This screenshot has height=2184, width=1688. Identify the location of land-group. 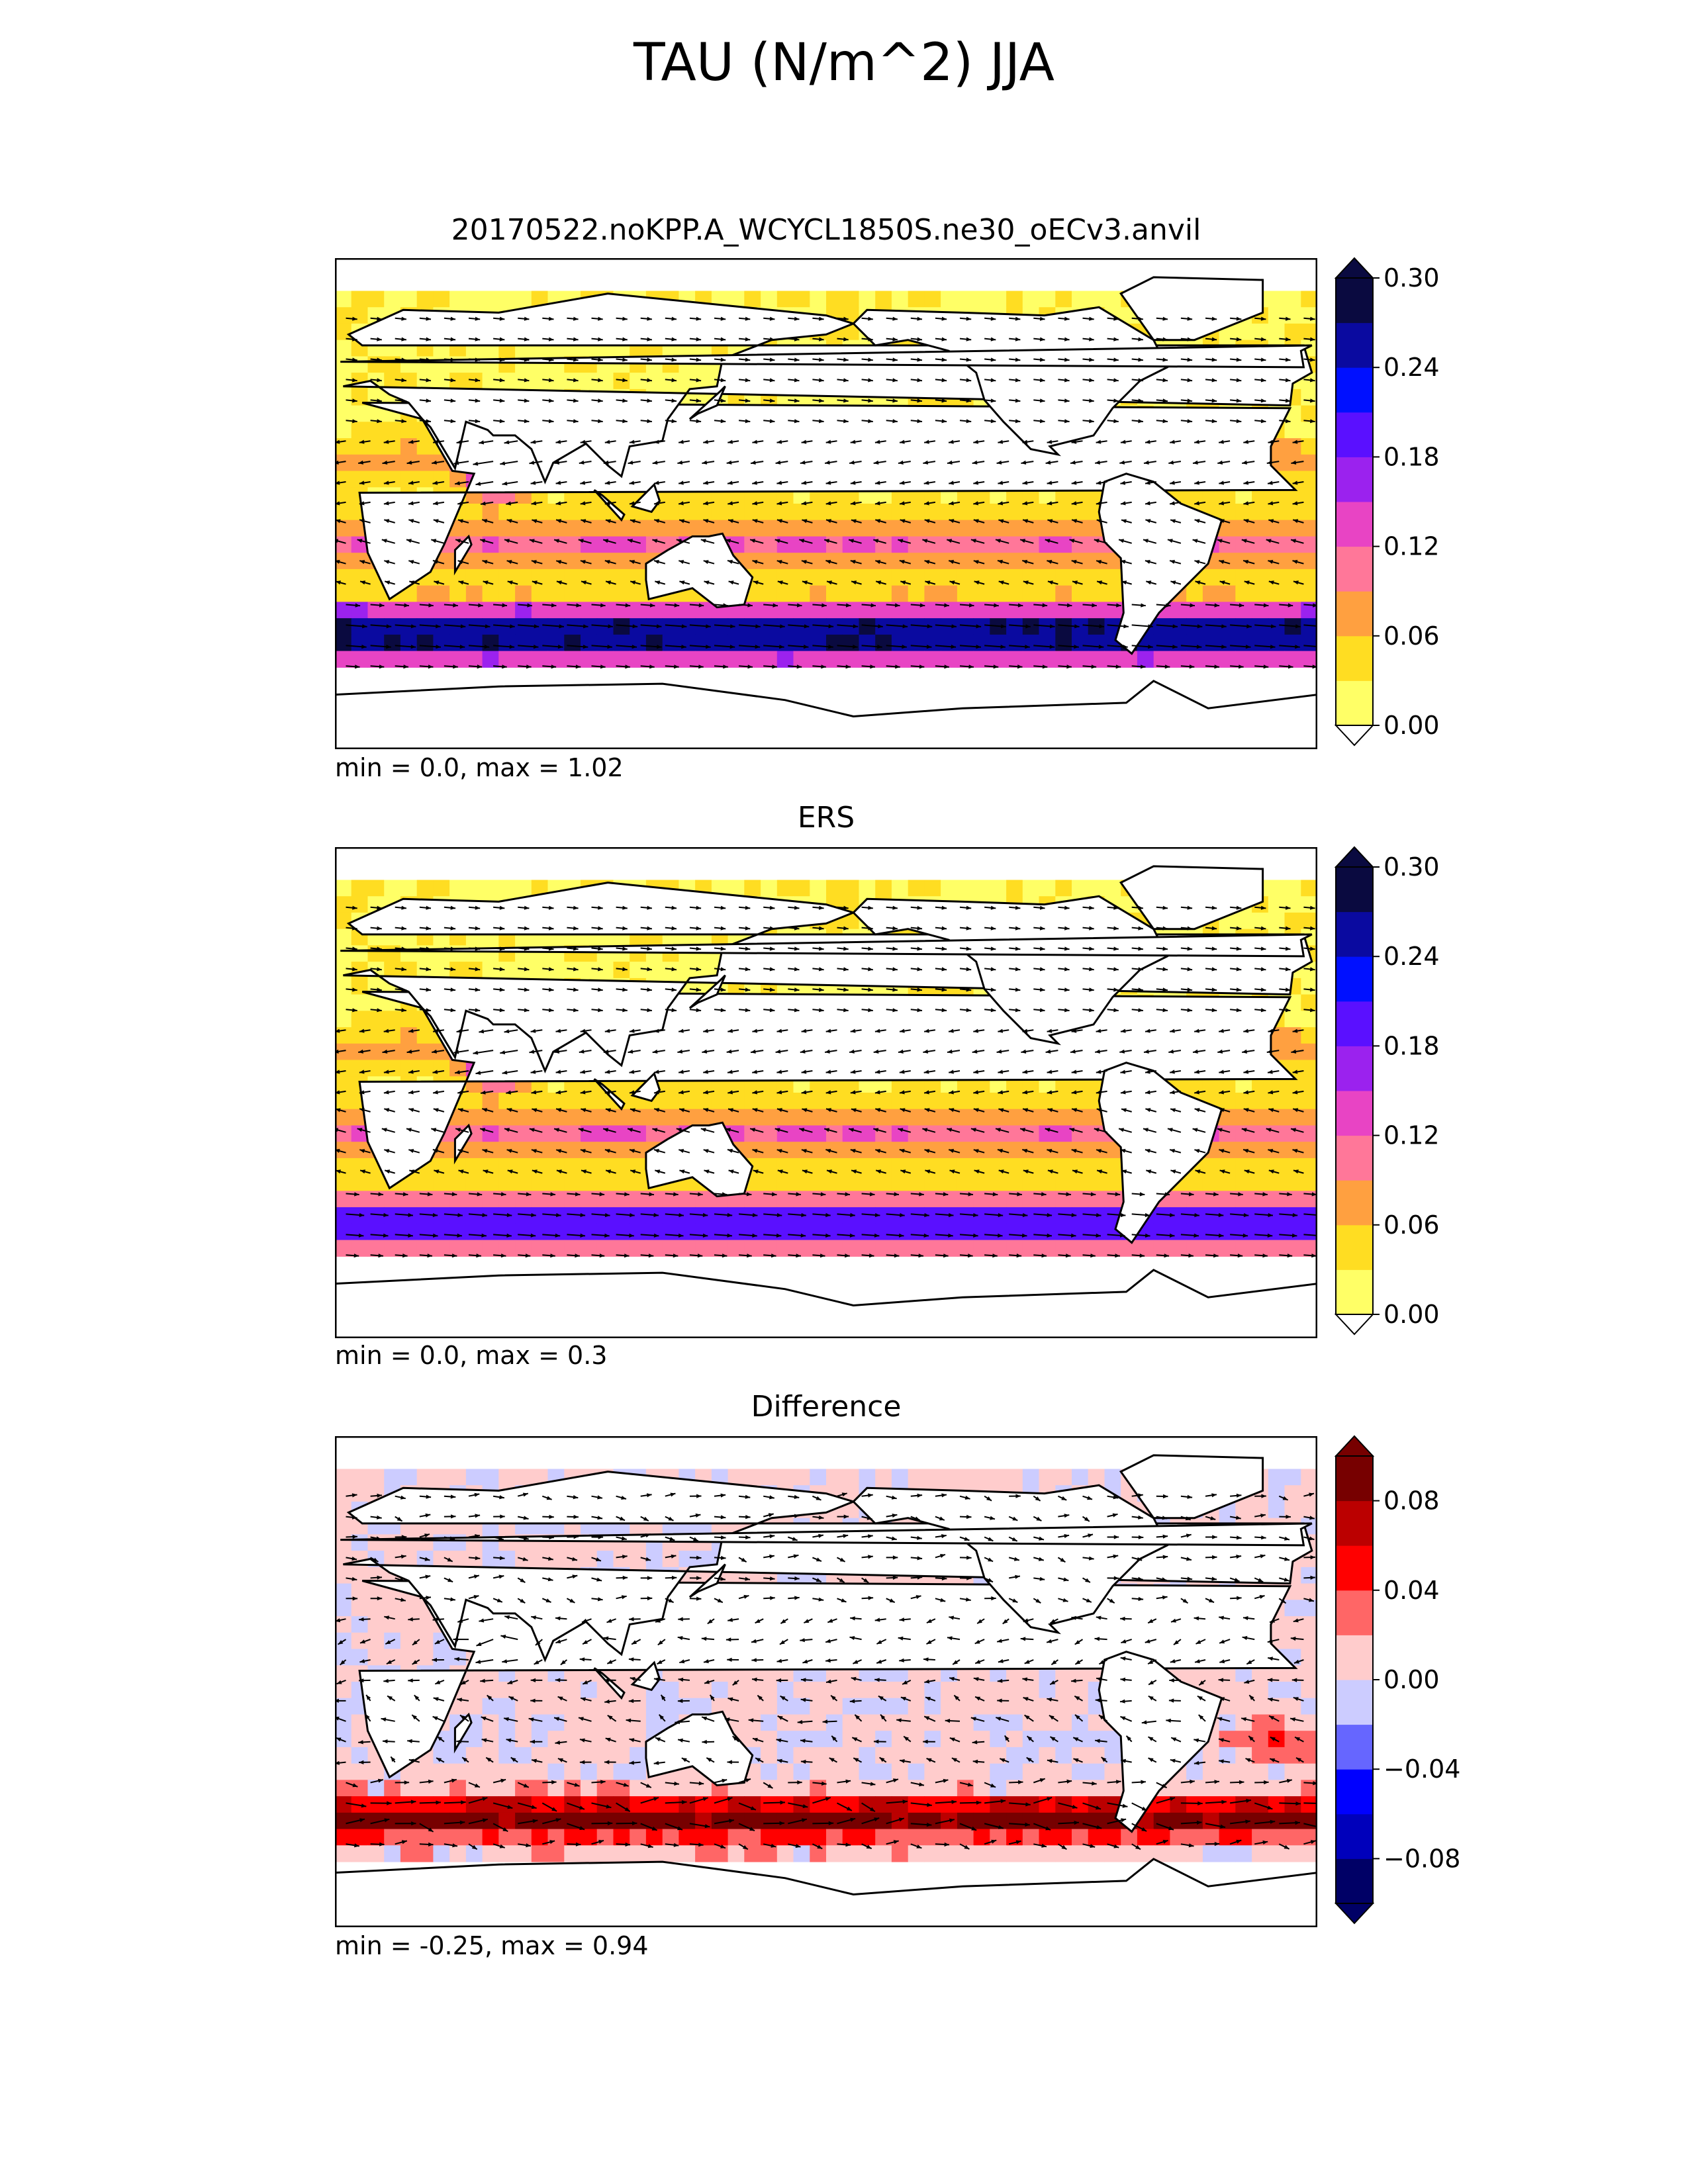
(826, 512).